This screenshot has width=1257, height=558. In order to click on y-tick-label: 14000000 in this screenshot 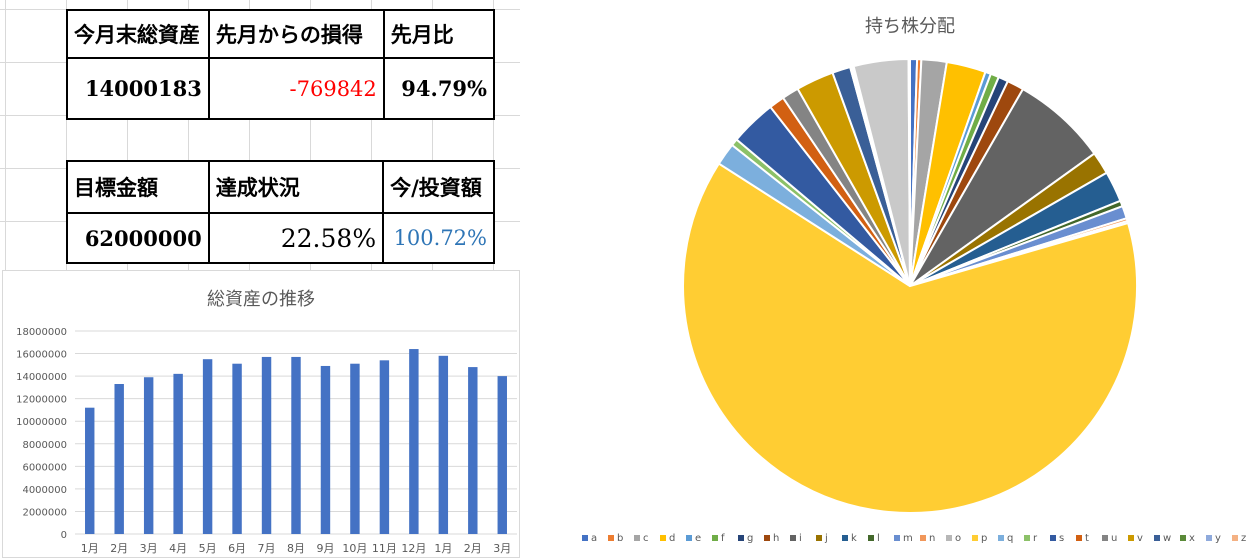, I will do `click(41, 377)`.